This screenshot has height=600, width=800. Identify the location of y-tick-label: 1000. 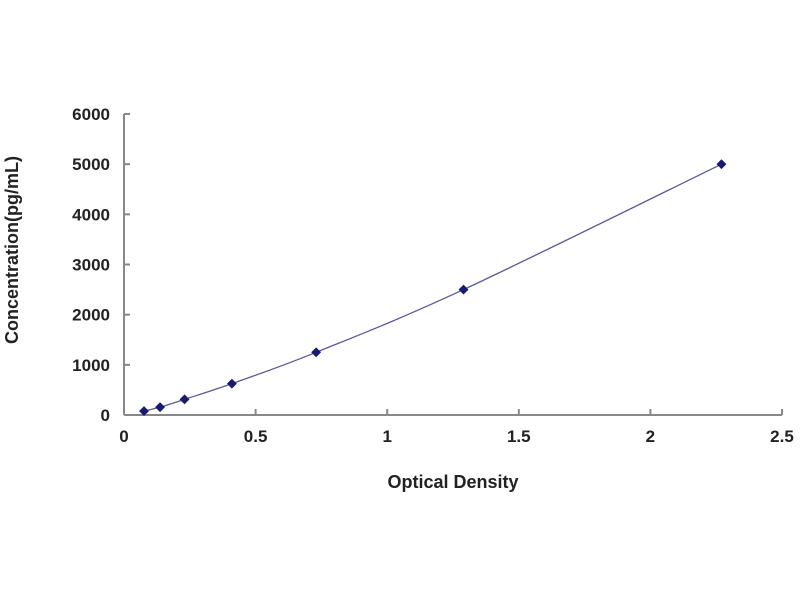
(91, 365).